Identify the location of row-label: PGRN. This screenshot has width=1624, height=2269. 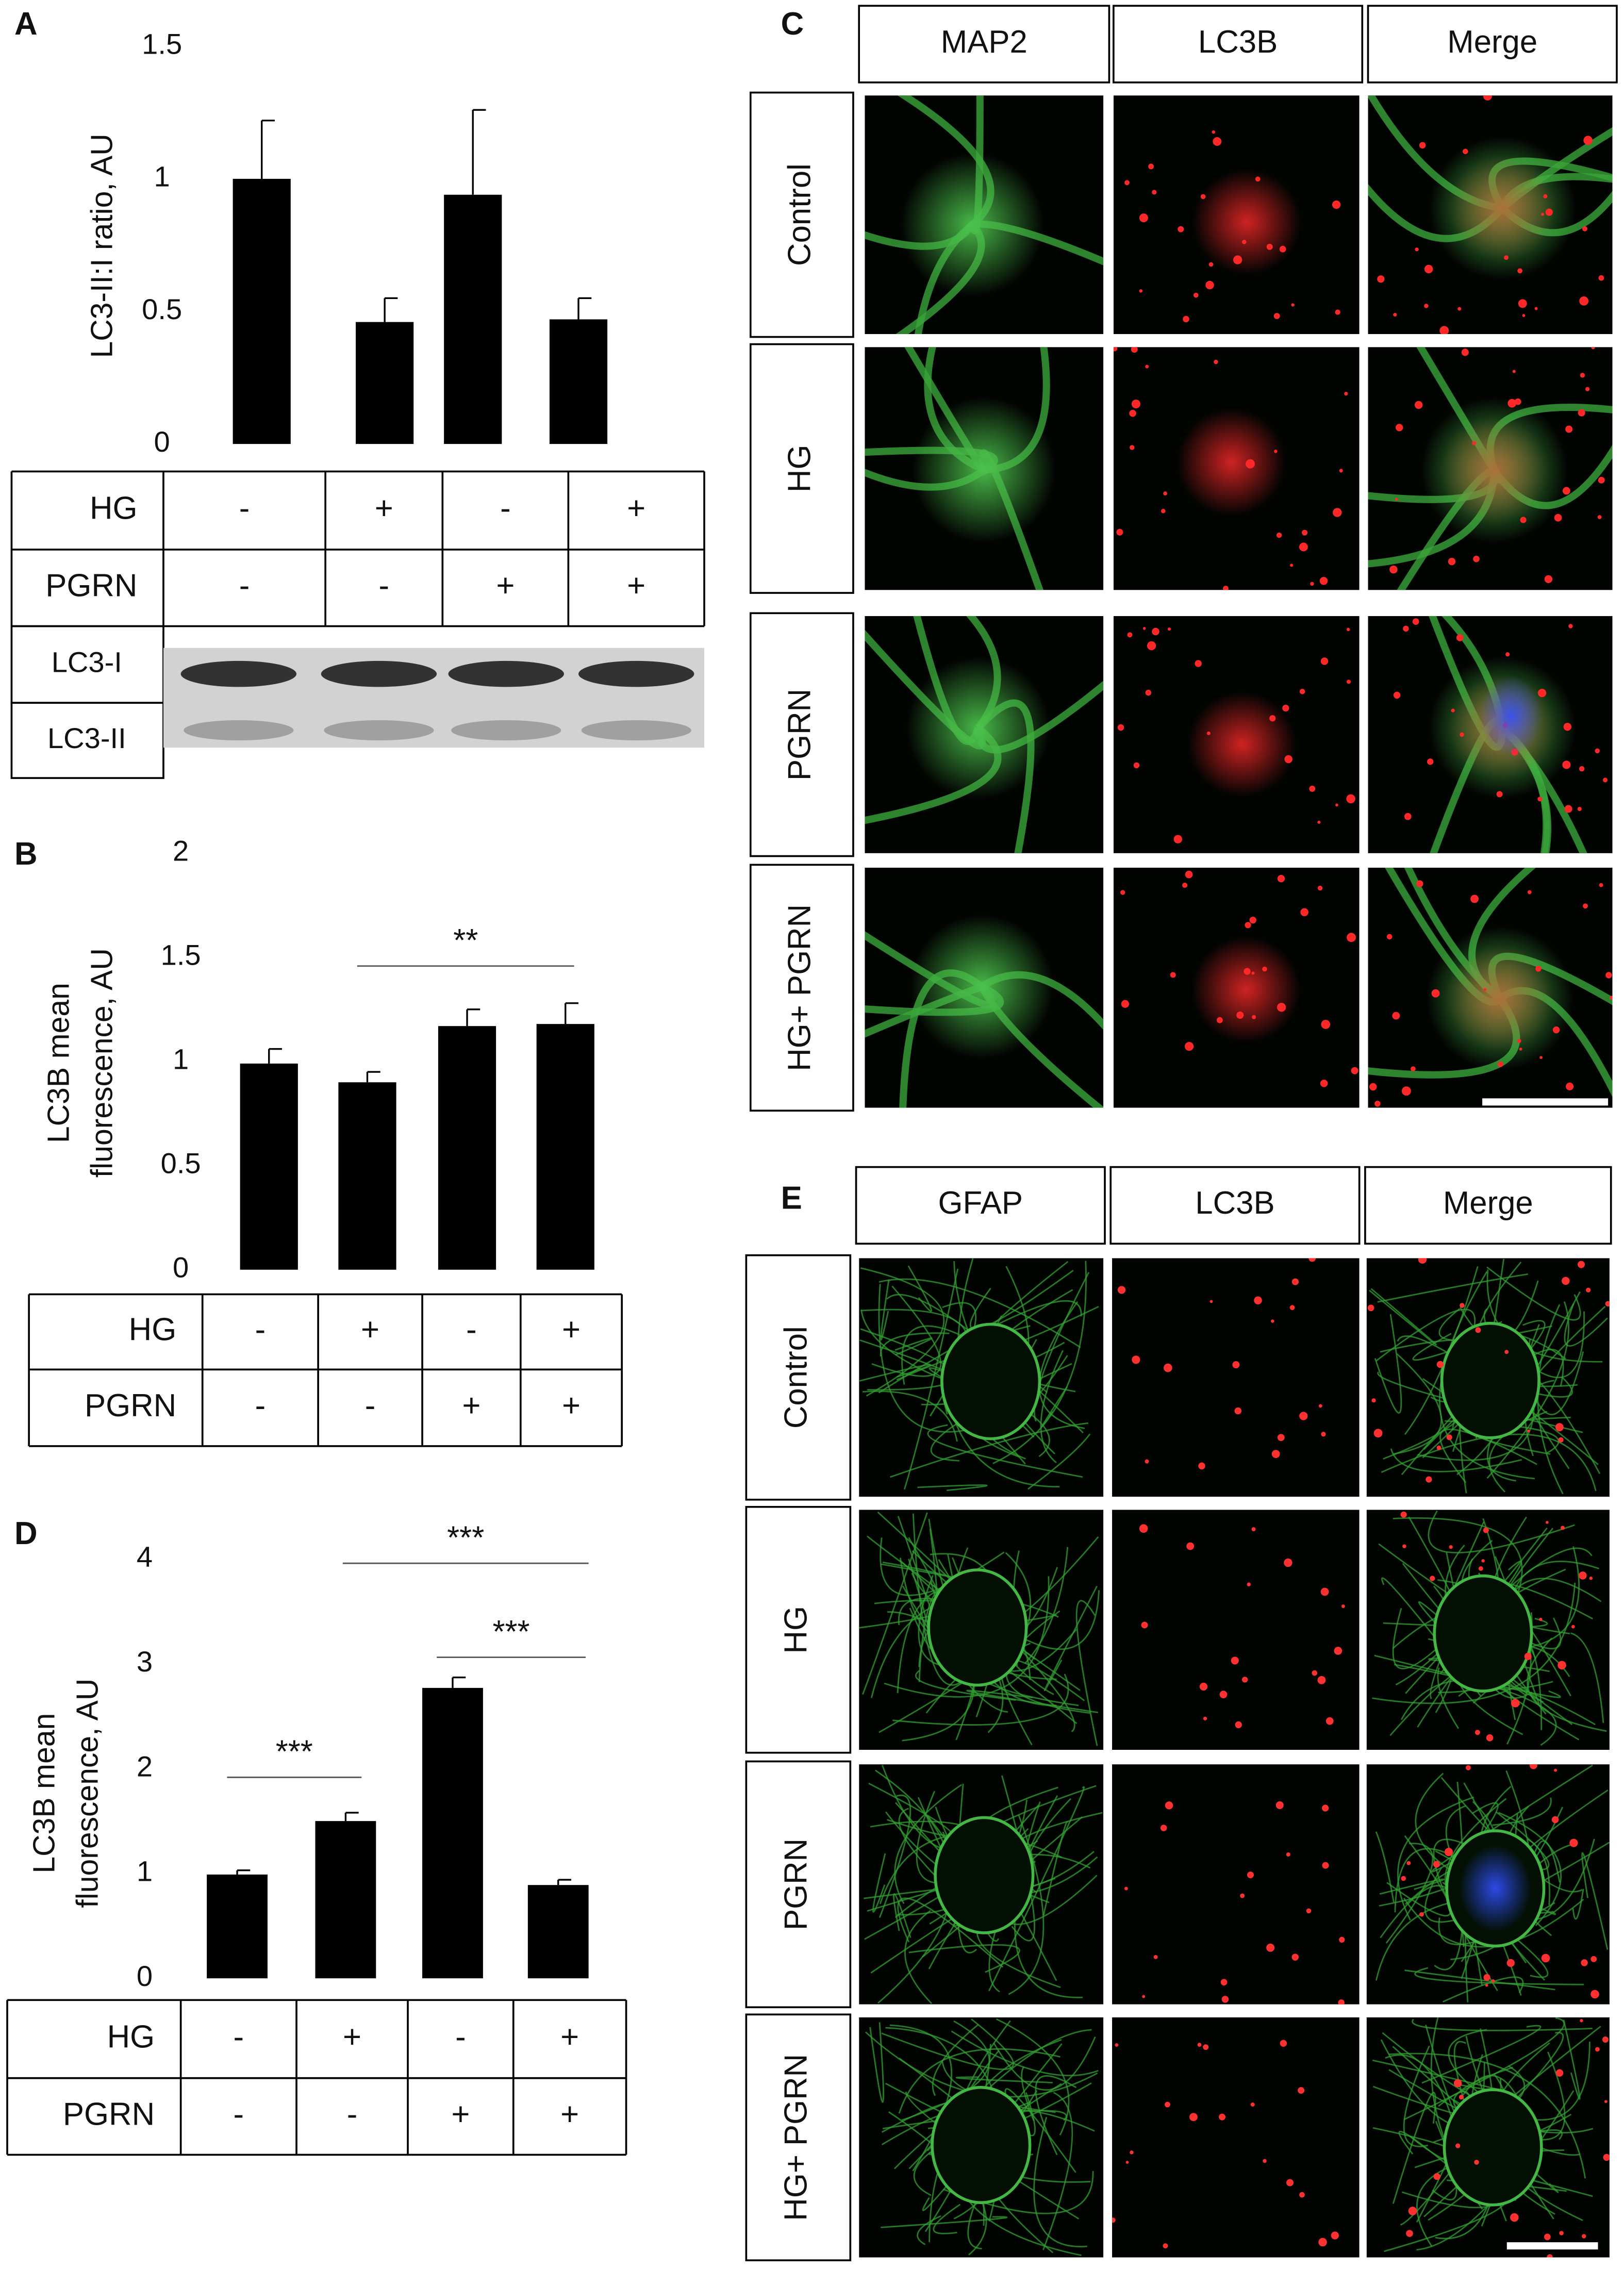
(800, 735).